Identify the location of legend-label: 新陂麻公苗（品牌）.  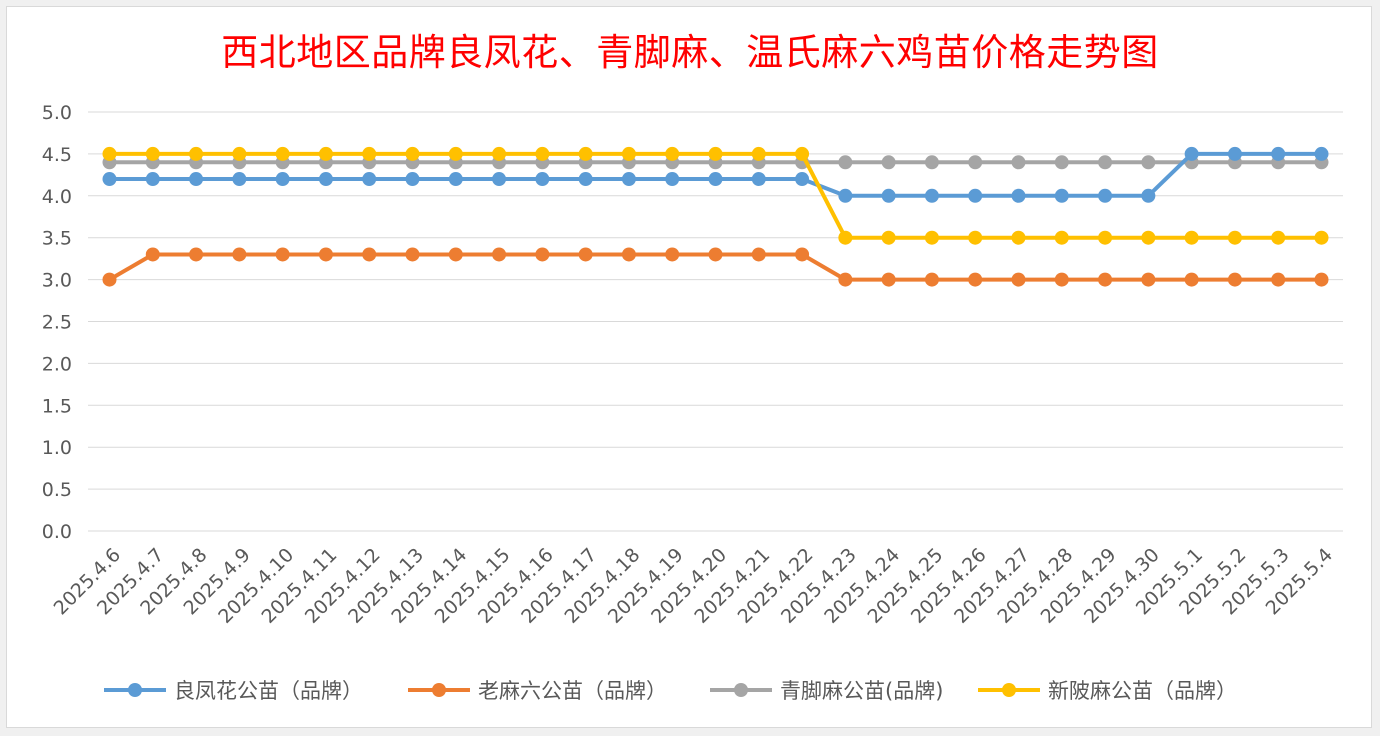
(1142, 691).